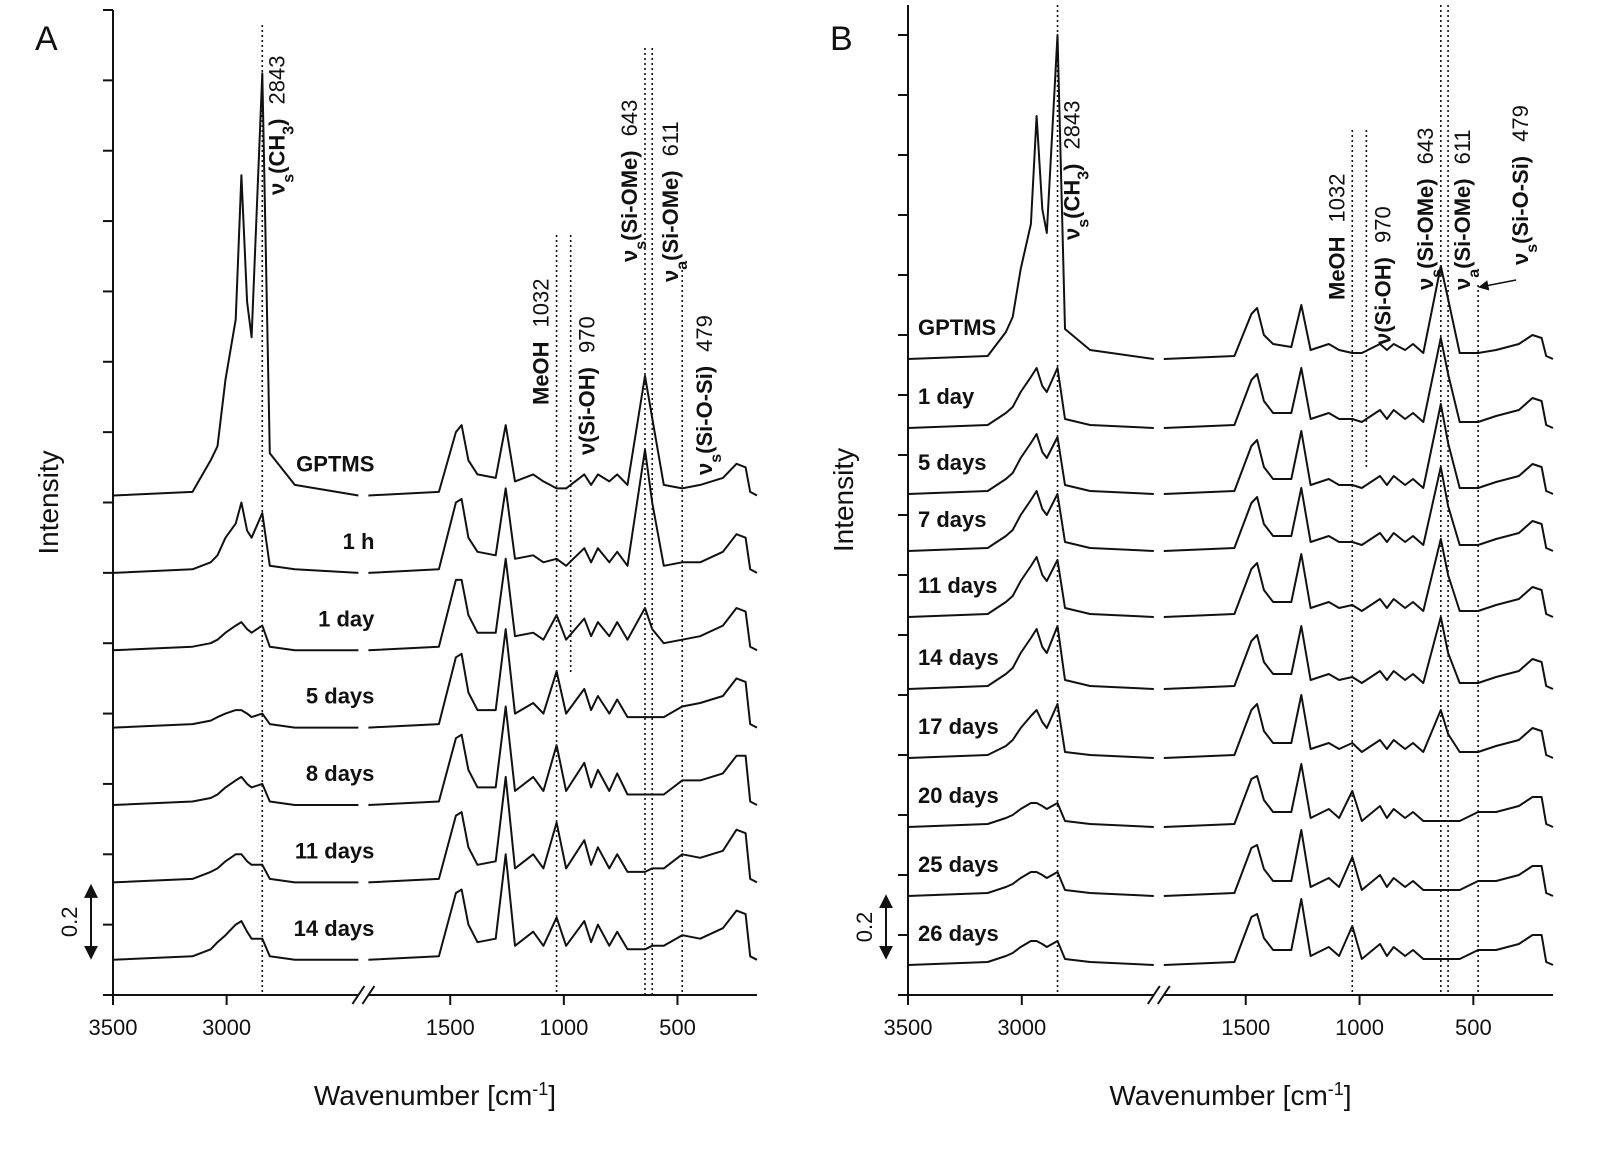  I want to click on series-label: 20 days, so click(958, 795).